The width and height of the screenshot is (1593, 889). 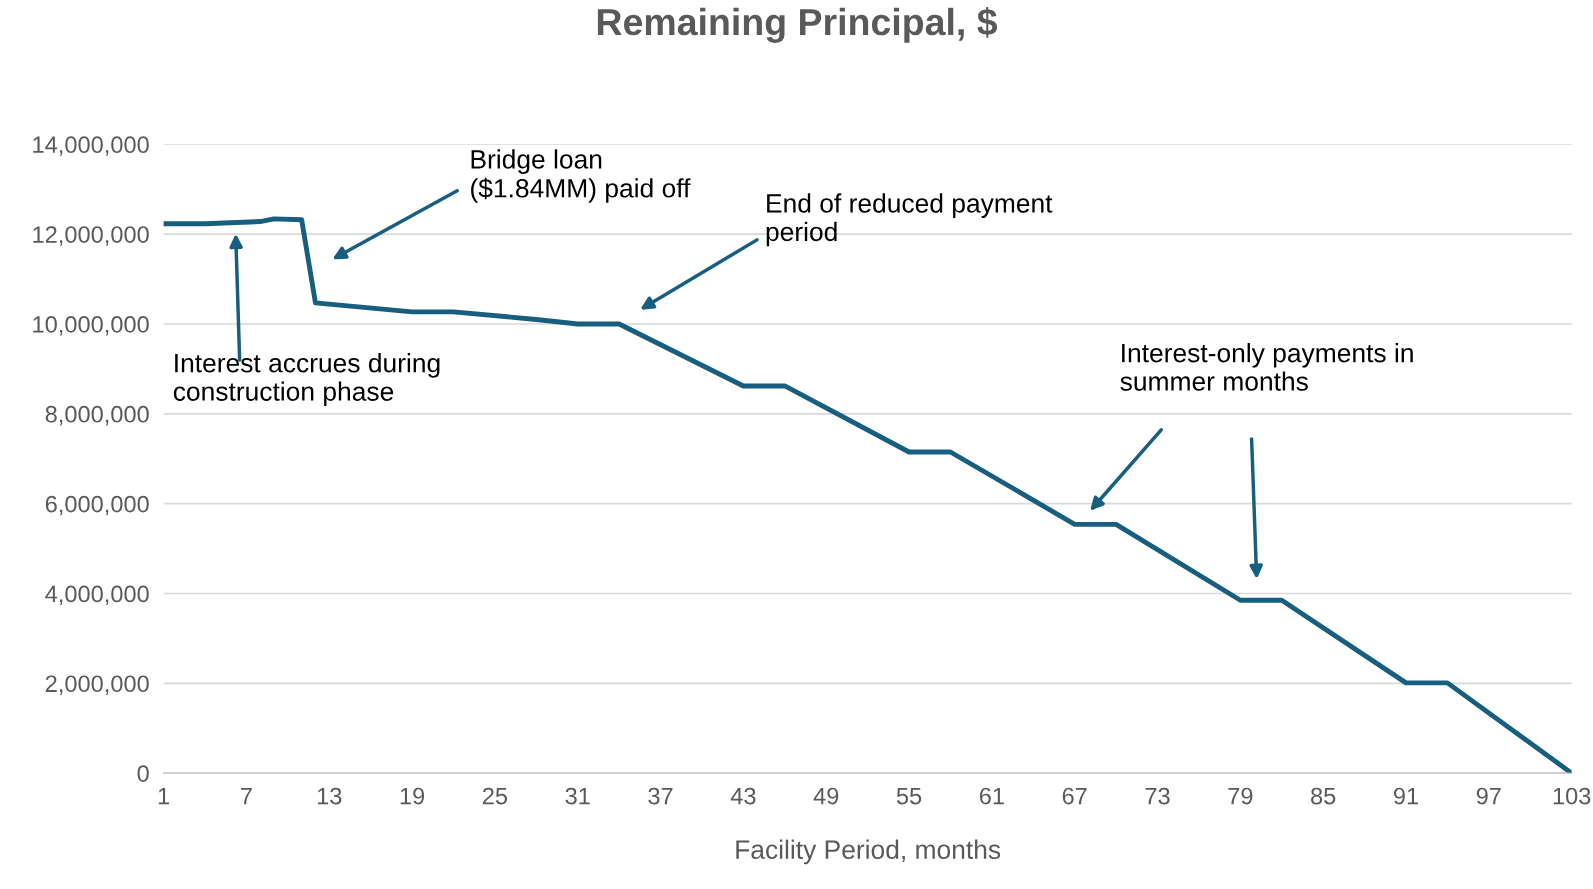 I want to click on y-tick-label: 2,000,000, so click(x=97, y=685).